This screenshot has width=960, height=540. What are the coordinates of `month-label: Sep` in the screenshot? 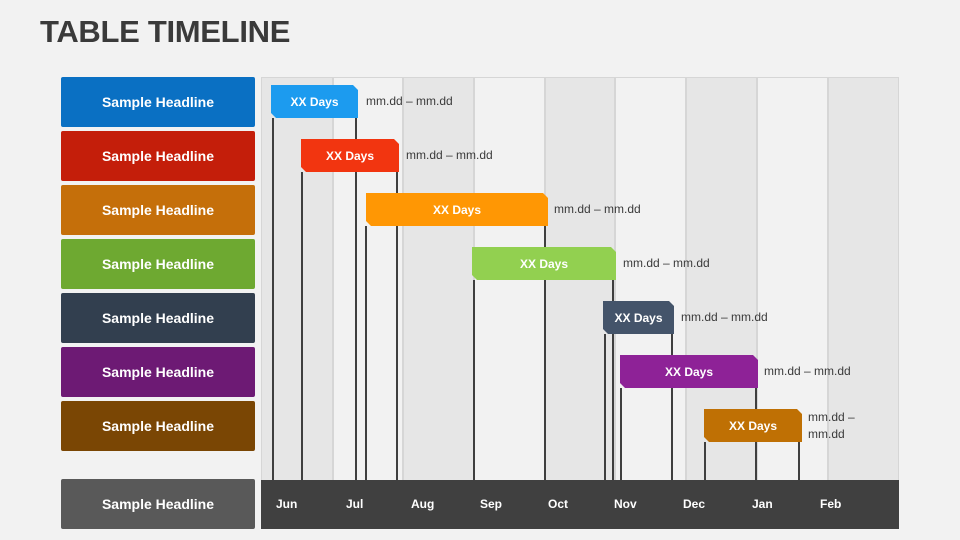 It's located at (491, 504).